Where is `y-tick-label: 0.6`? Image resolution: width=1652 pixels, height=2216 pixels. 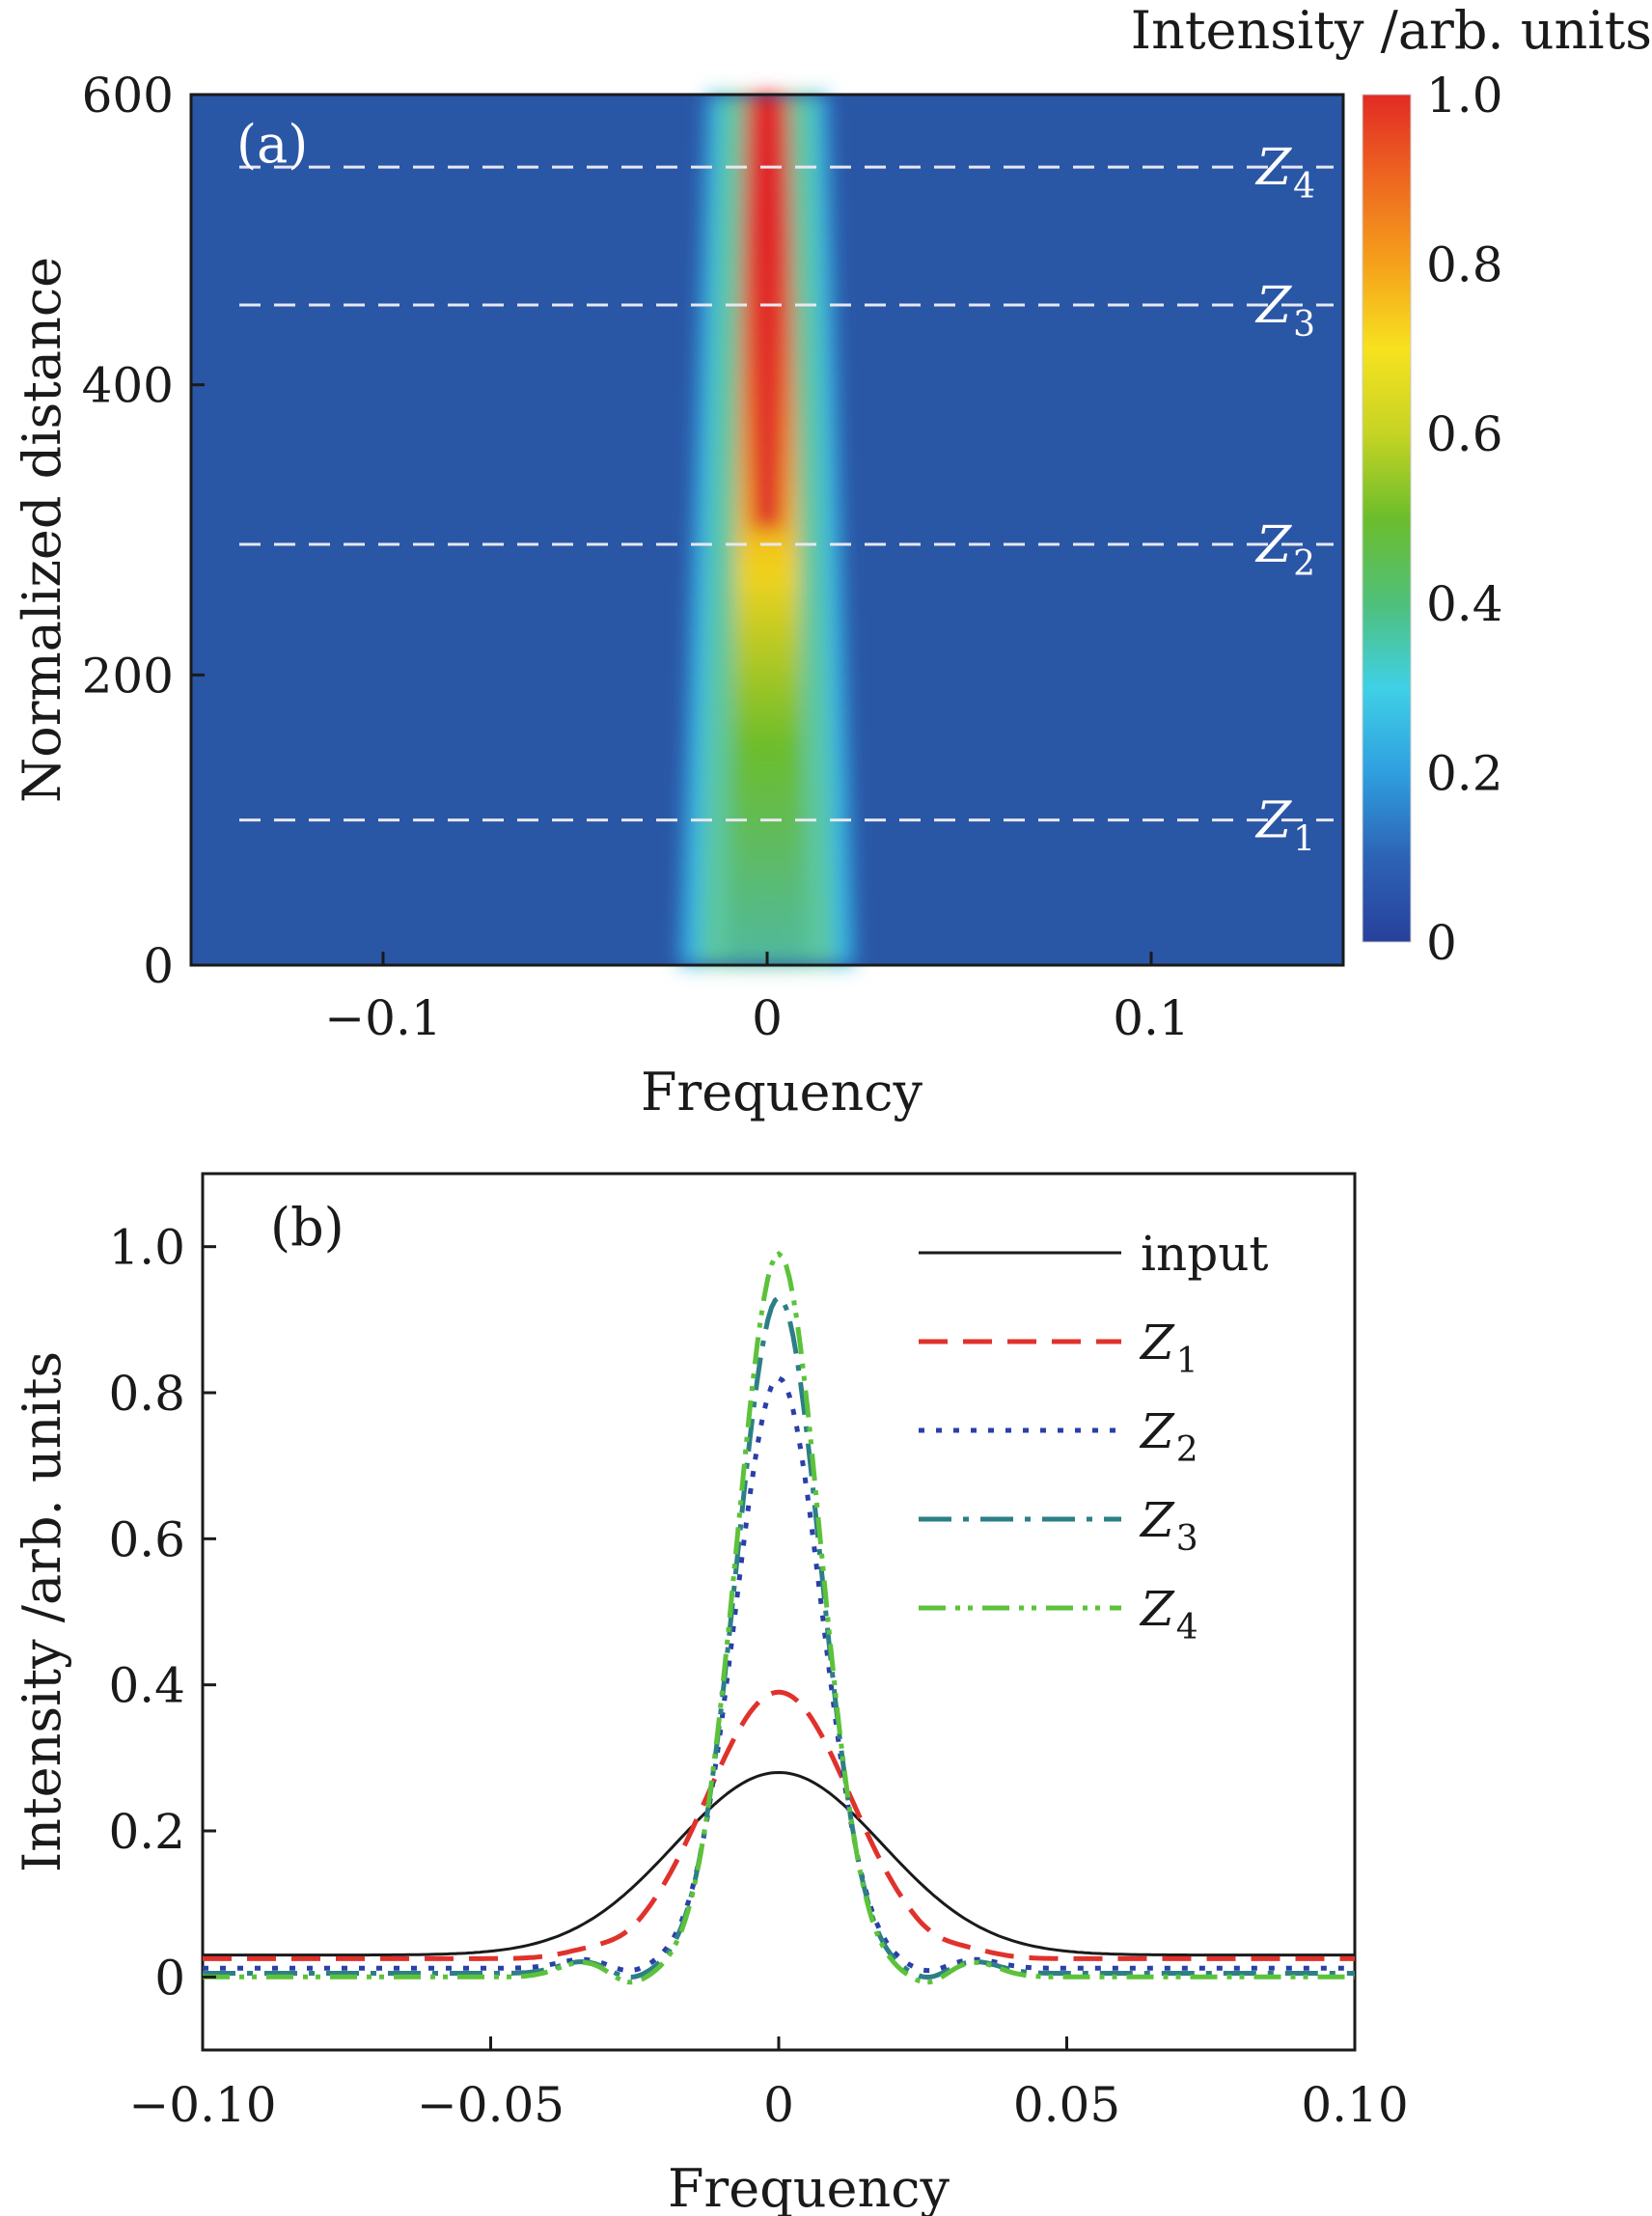
y-tick-label: 0.6 is located at coordinates (146, 1539).